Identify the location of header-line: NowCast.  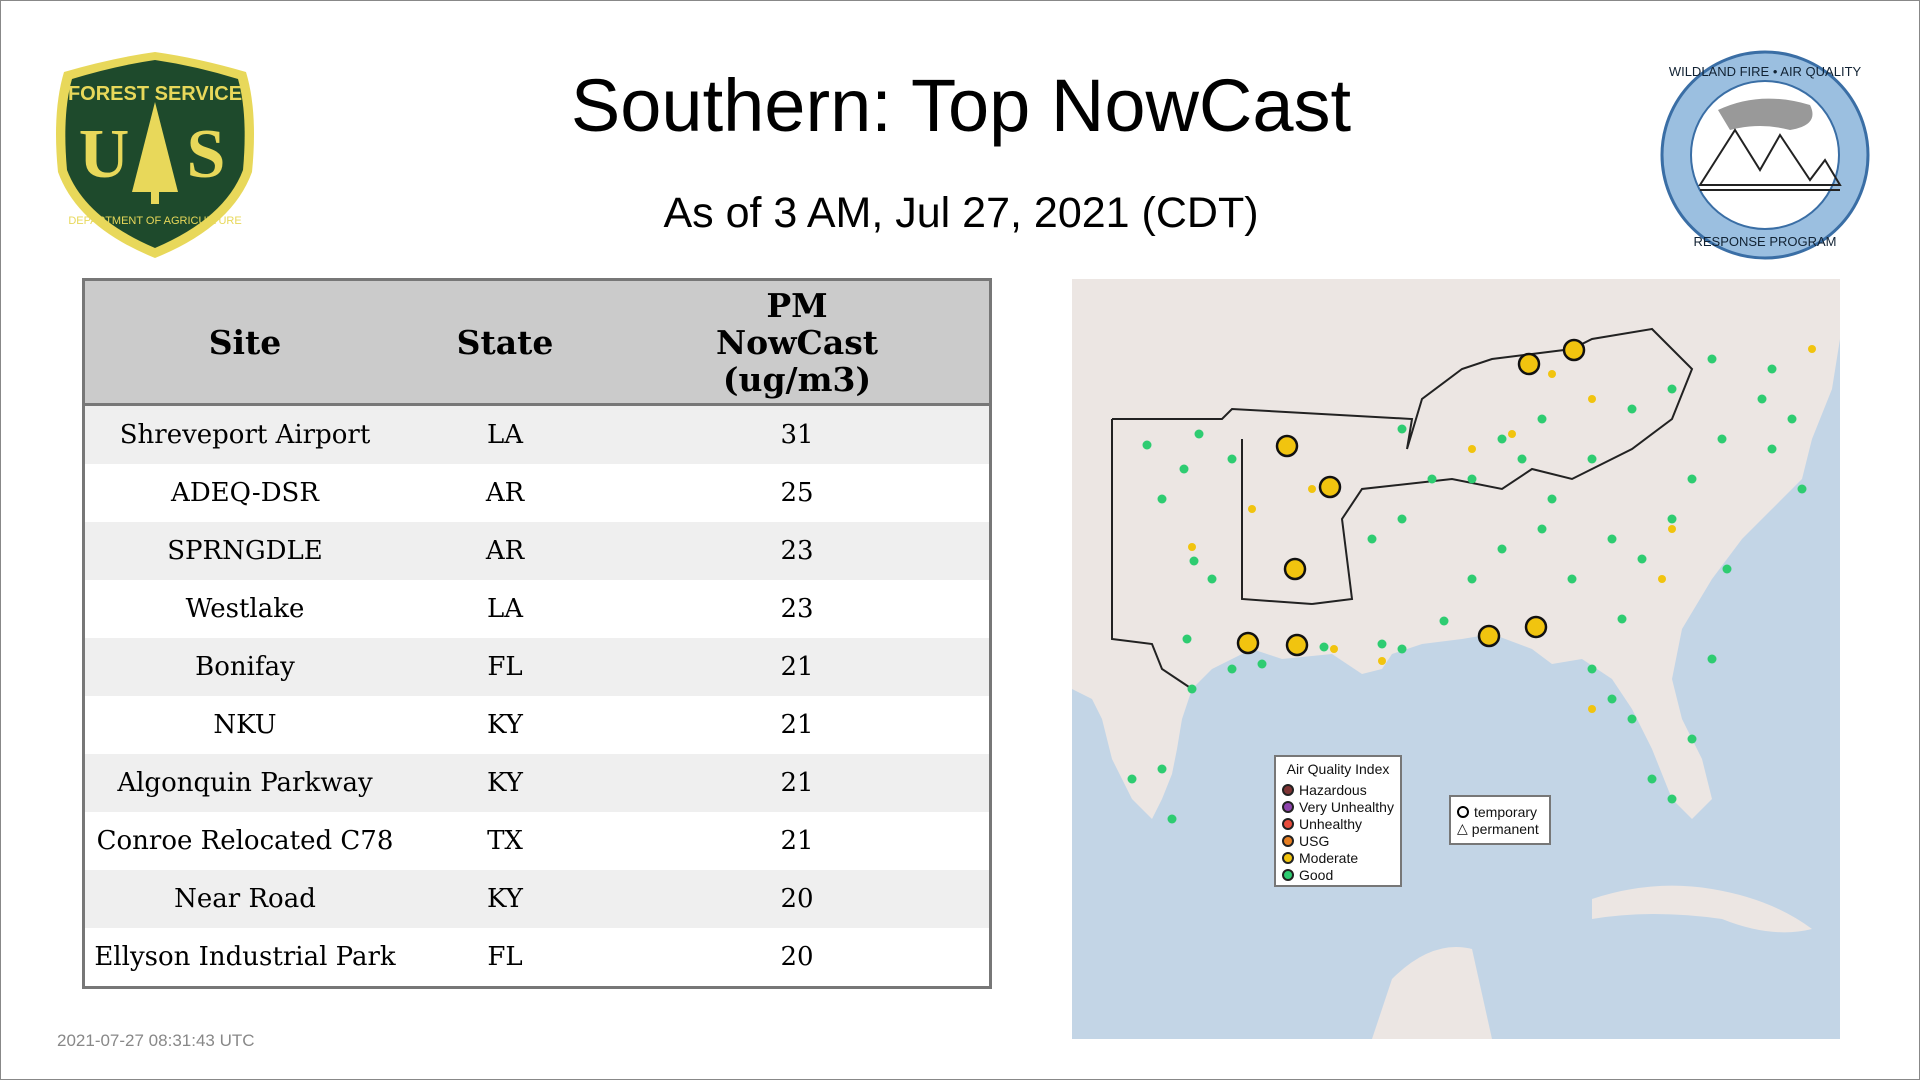
(797, 342).